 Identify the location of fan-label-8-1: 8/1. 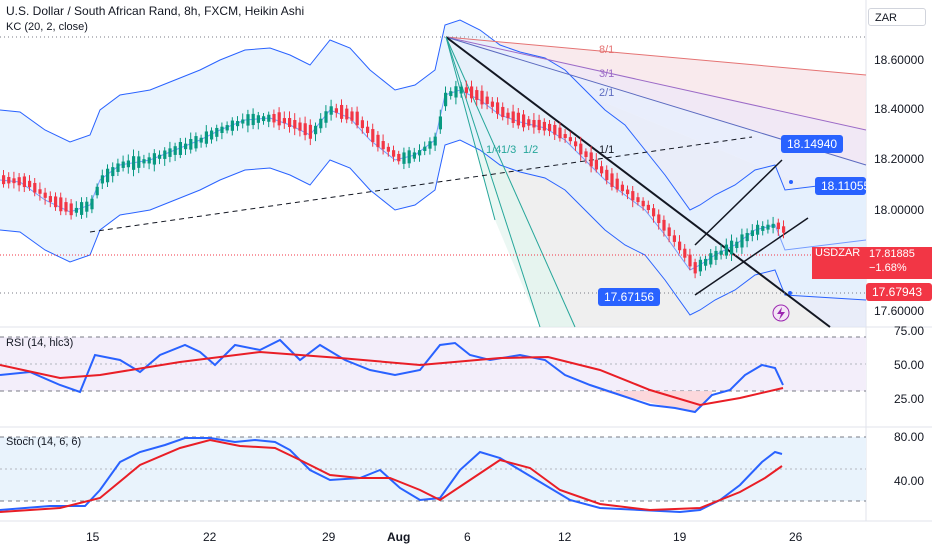
(607, 50).